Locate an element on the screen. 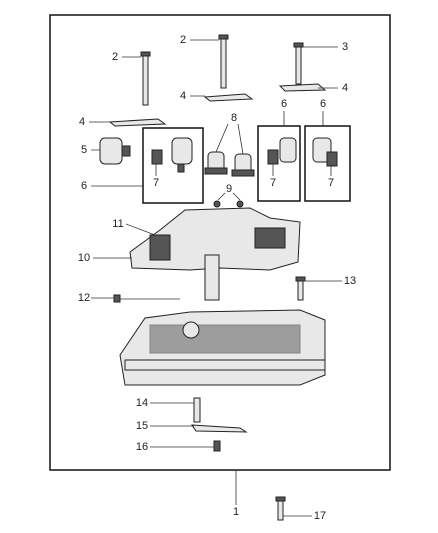  callout: 11 is located at coordinates (117, 224).